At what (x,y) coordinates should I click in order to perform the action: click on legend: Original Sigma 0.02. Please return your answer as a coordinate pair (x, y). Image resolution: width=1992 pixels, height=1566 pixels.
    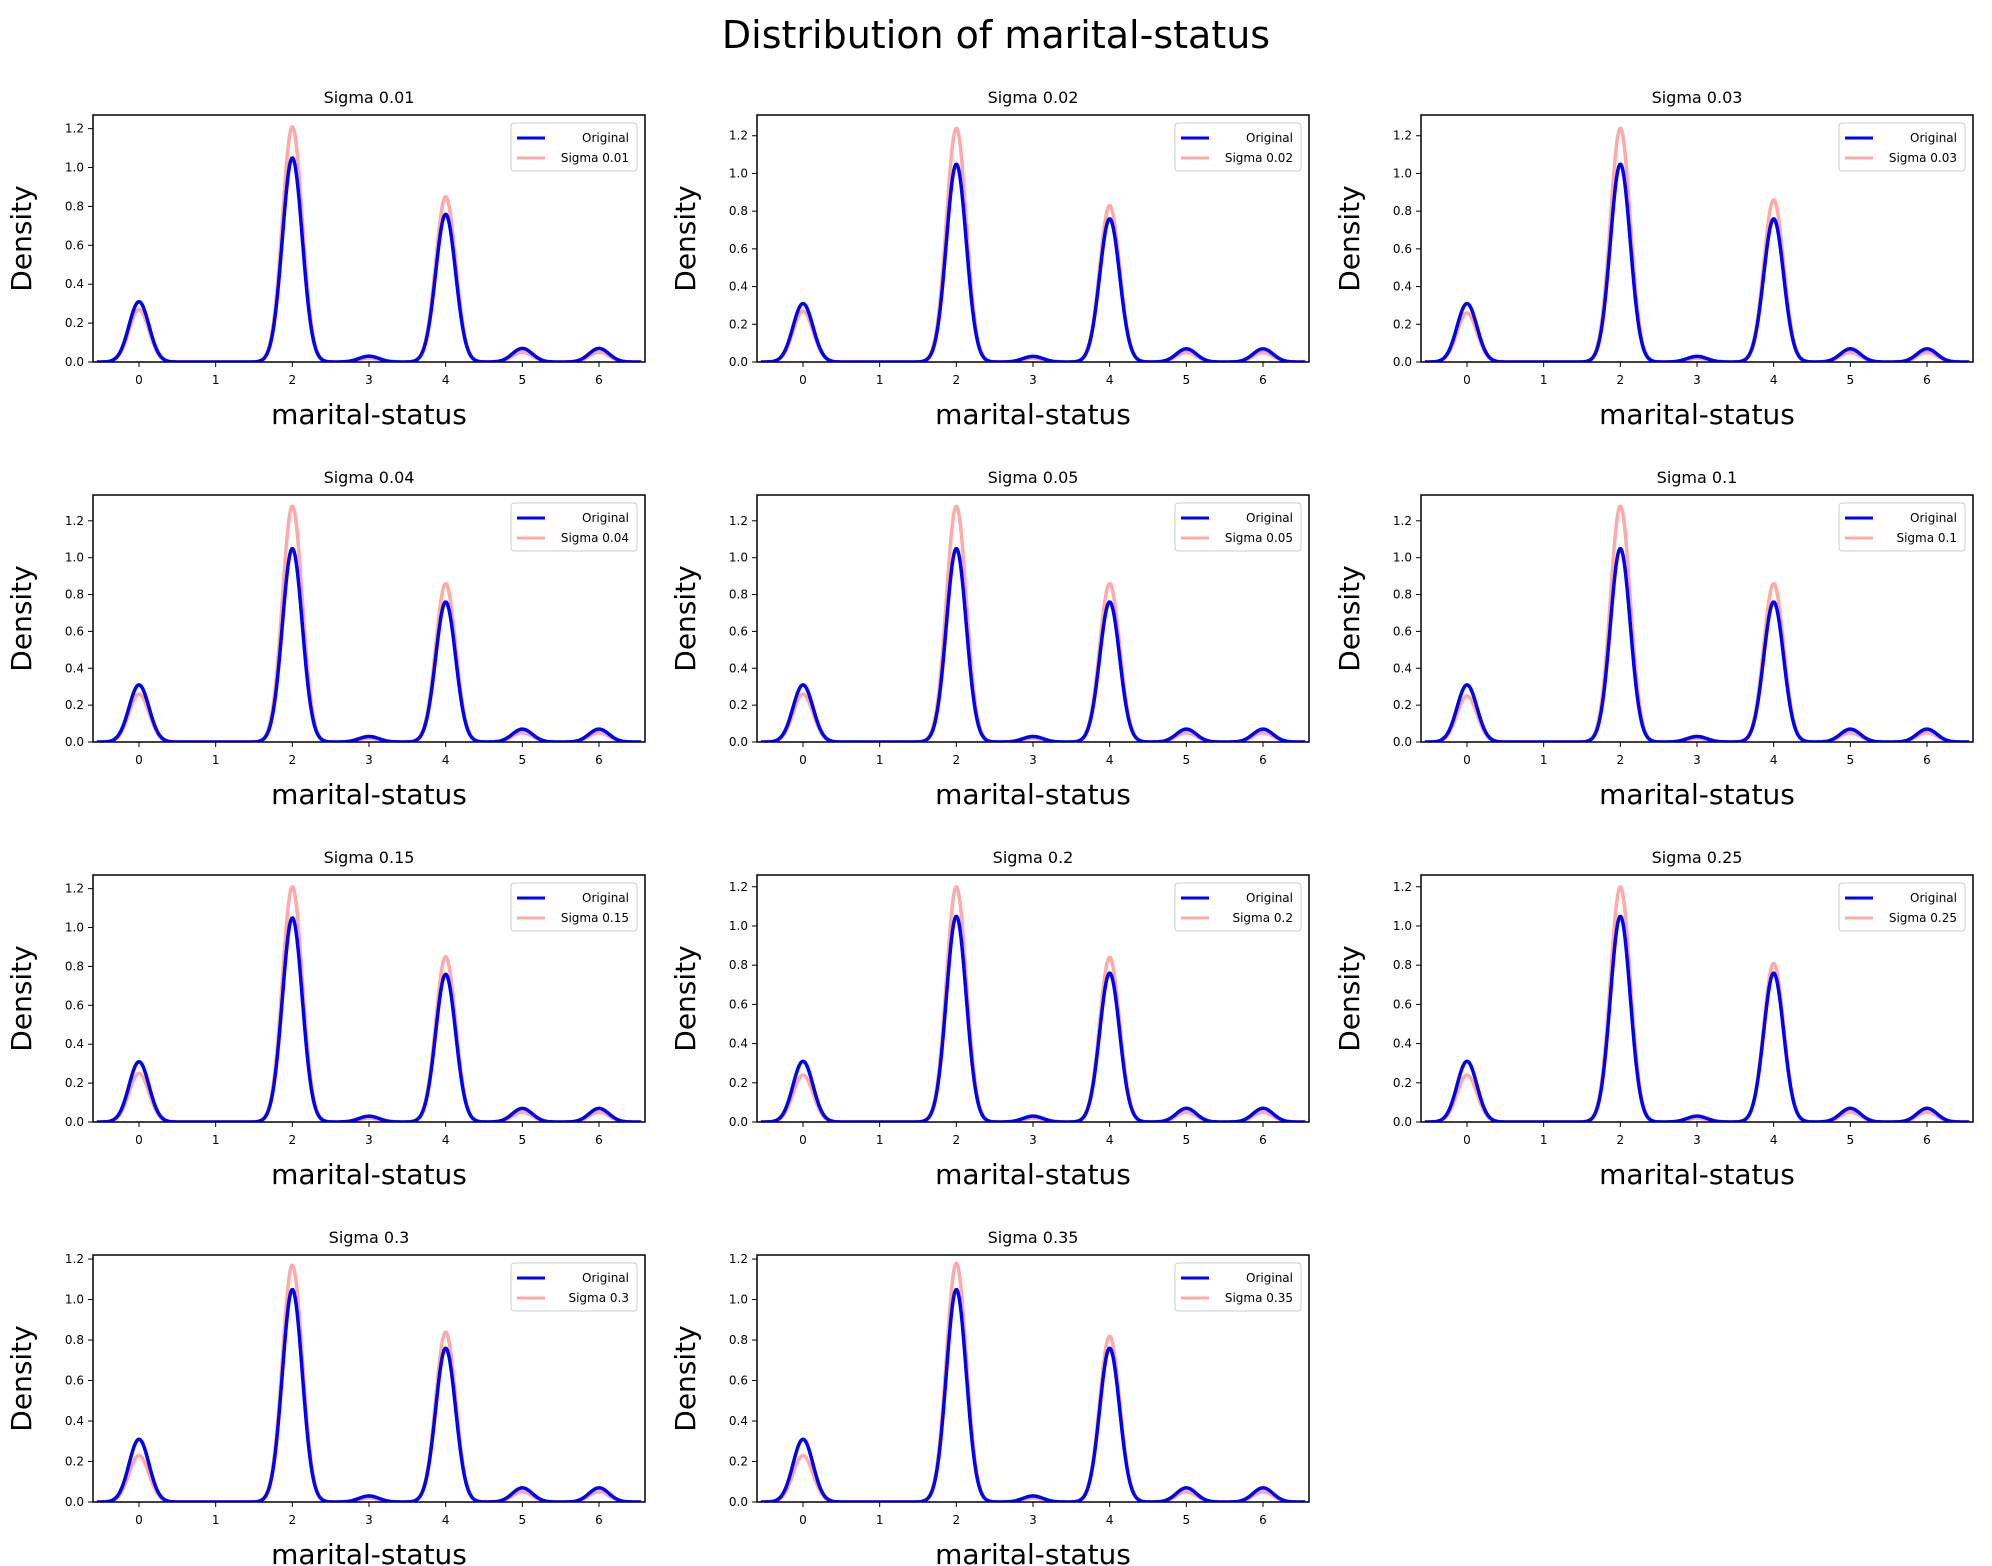
    Looking at the image, I should click on (1238, 147).